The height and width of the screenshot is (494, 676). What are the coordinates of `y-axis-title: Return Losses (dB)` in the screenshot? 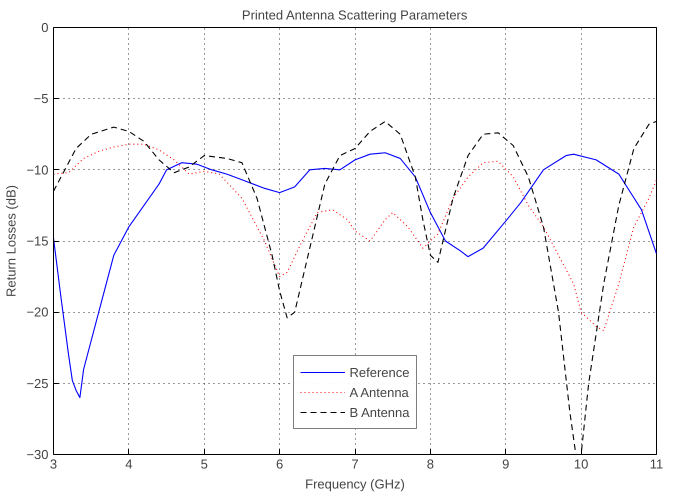 It's located at (10, 240).